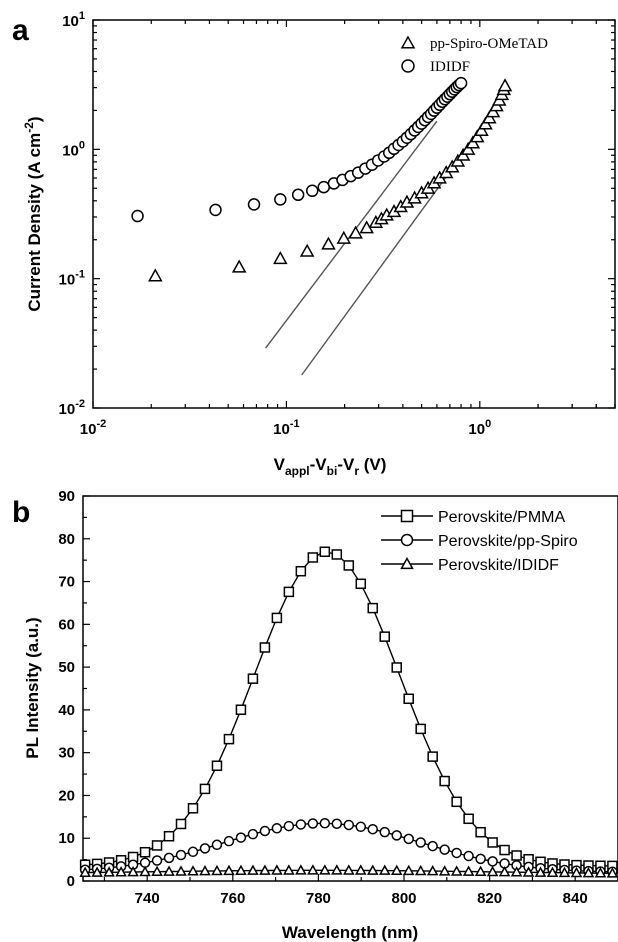  I want to click on y-tick-label: 10, so click(66, 838).